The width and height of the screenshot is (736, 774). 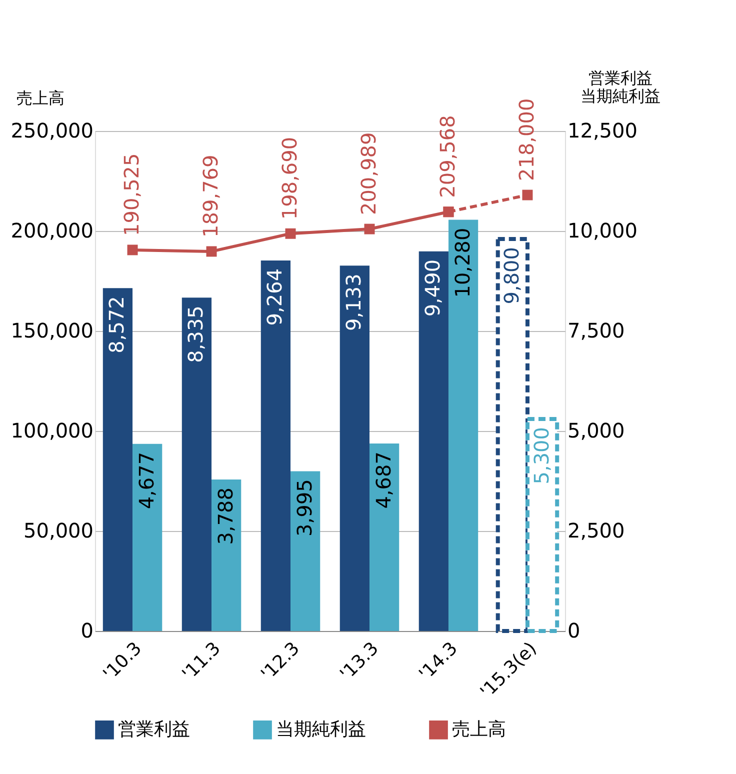 What do you see at coordinates (225, 516) in the screenshot?
I see `data-label: 3,788` at bounding box center [225, 516].